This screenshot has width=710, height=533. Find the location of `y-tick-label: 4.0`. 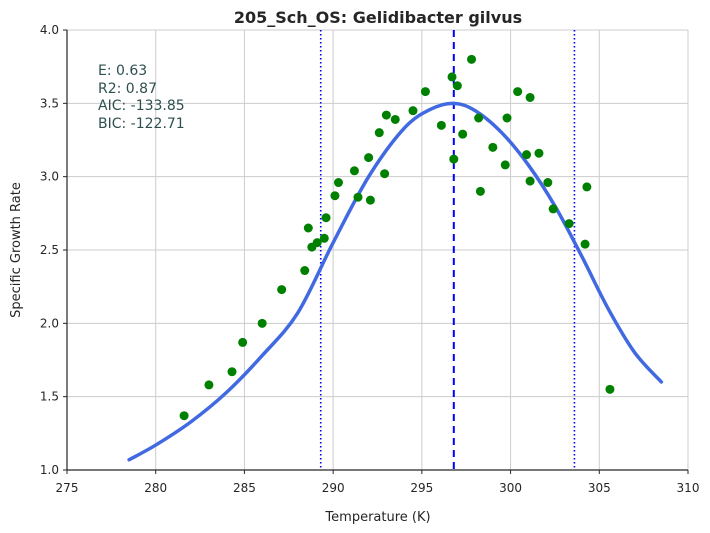

y-tick-label: 4.0 is located at coordinates (49, 30).